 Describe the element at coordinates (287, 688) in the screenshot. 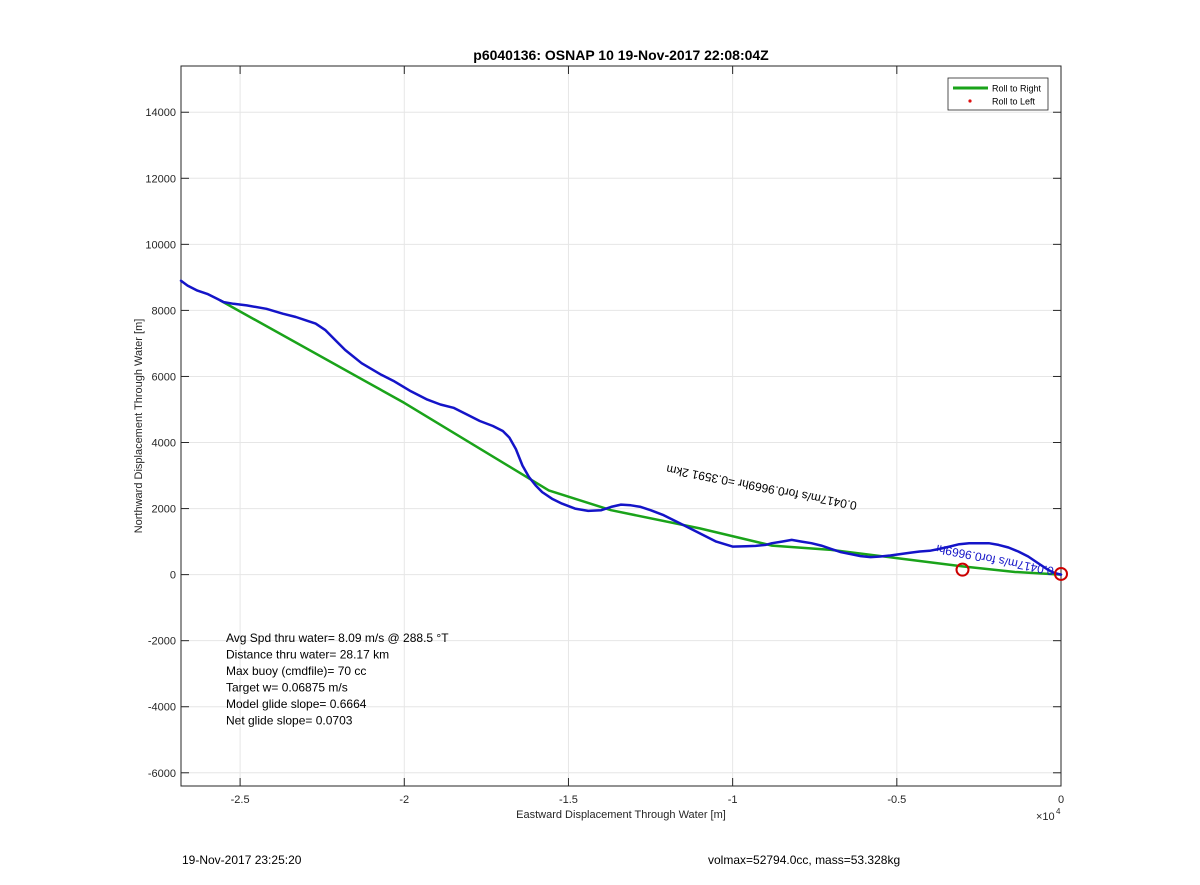

I see `stats-line: Target w= 0.06875 m/s` at that location.